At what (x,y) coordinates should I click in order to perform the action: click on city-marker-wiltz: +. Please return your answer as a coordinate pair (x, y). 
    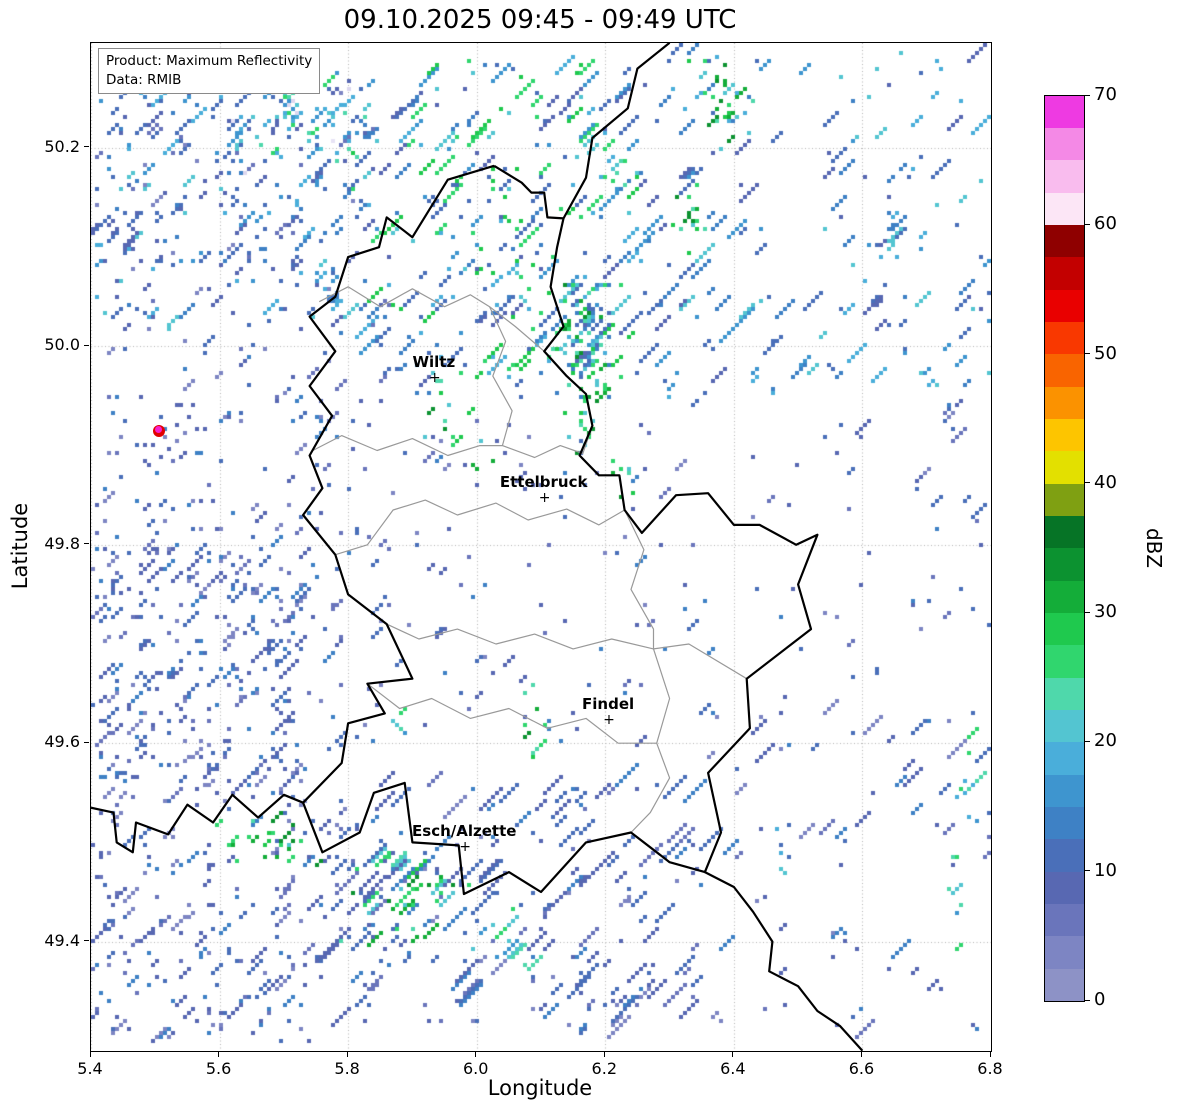
    Looking at the image, I should click on (434, 378).